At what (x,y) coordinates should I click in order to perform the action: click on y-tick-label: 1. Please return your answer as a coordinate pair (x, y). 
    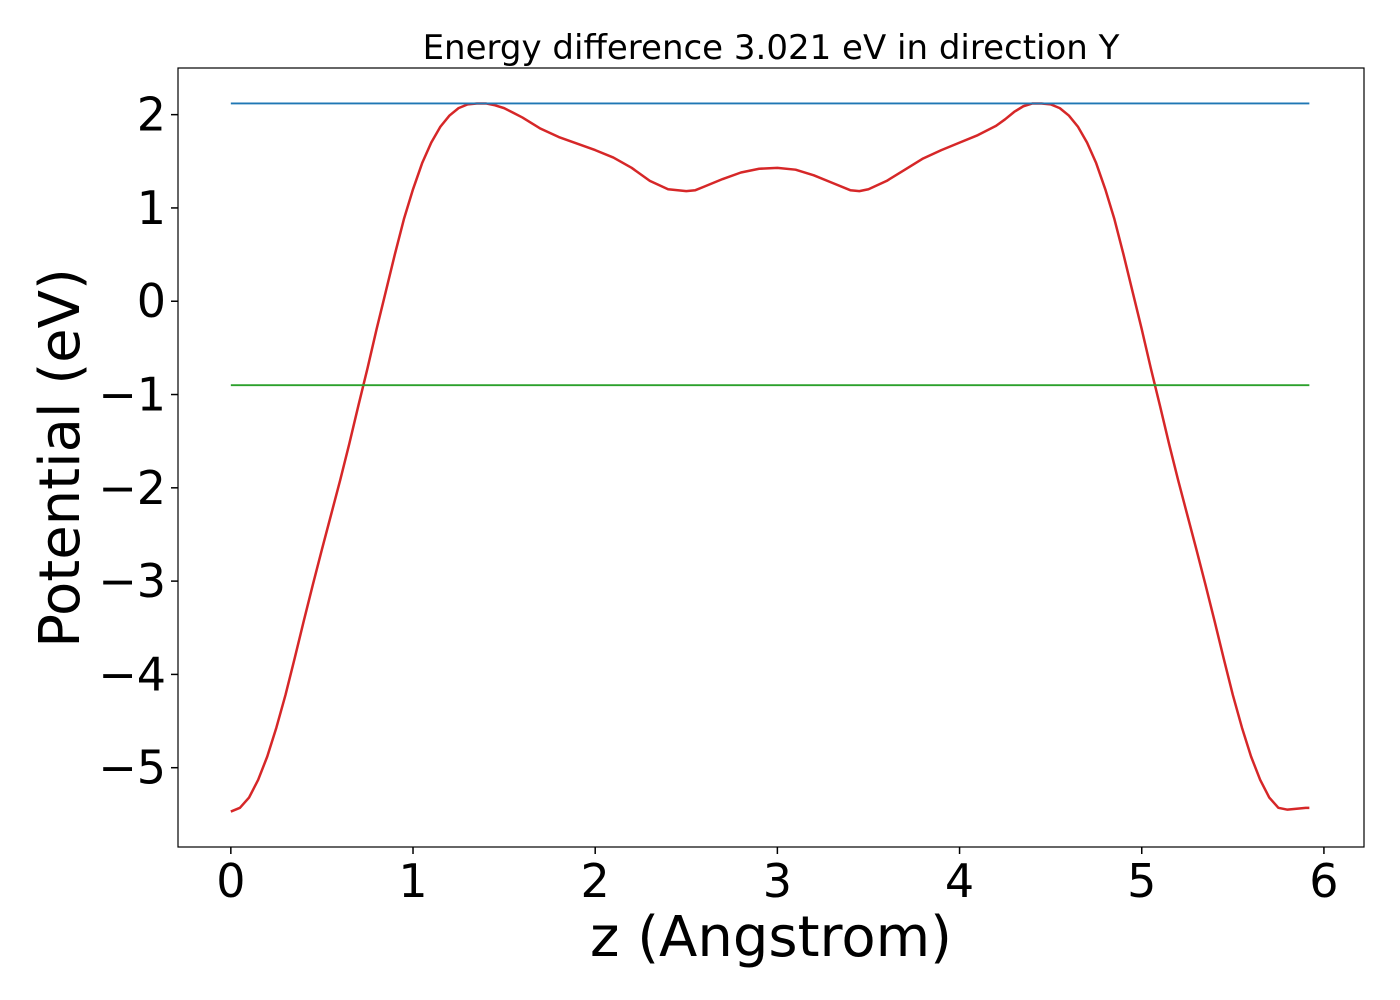
    Looking at the image, I should click on (151, 208).